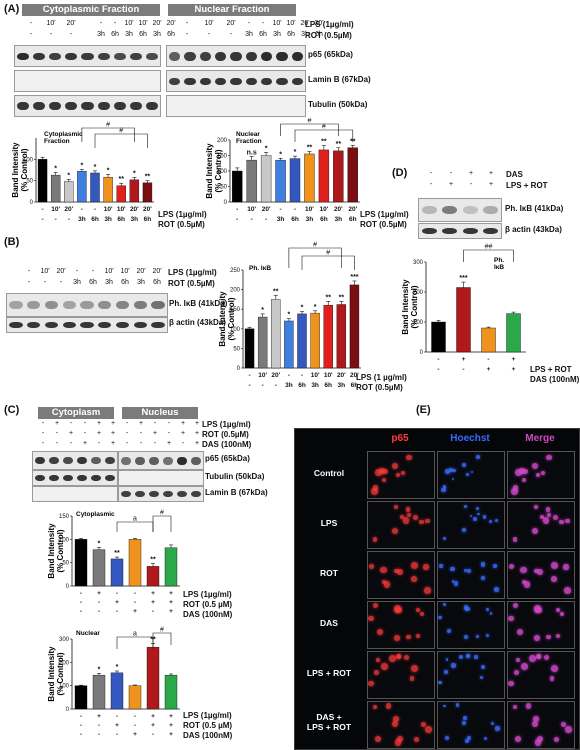 Image resolution: width=580 pixels, height=750 pixels. I want to click on c-das-3: +, so click(85, 443).